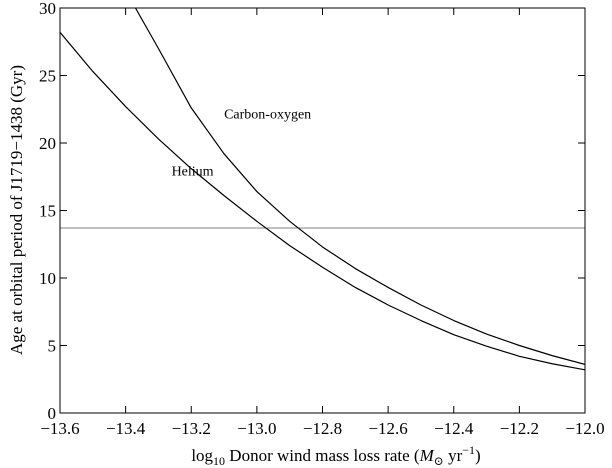  I want to click on y-tick-label: 10, so click(47, 278).